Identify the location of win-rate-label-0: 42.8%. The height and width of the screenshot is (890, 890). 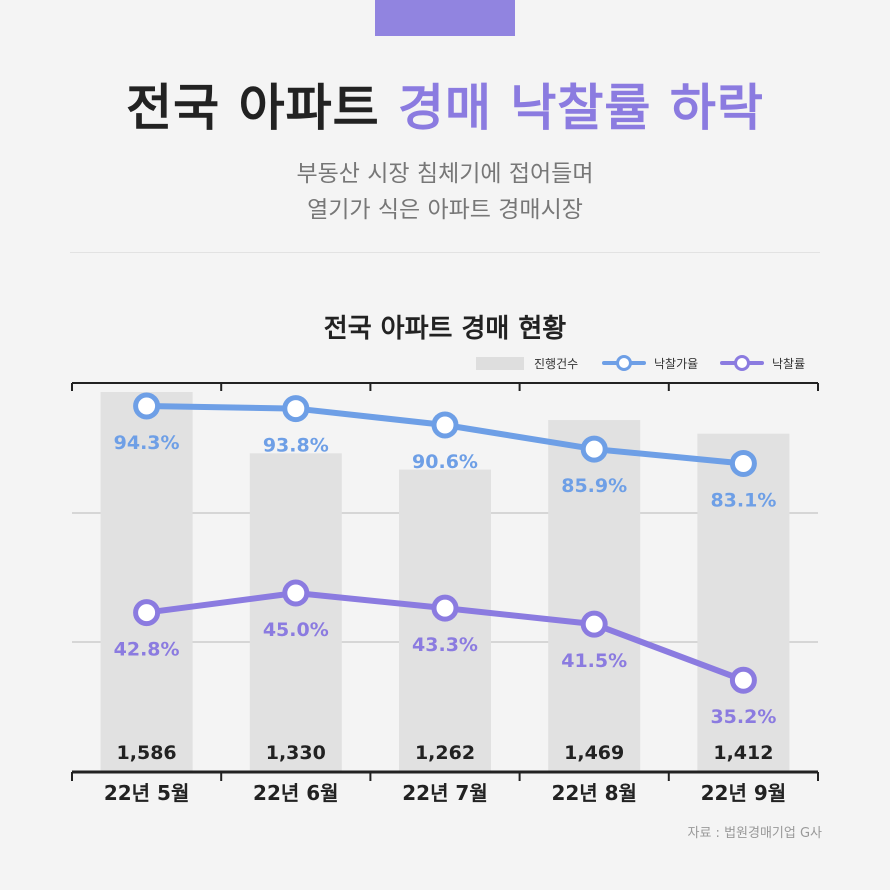
(147, 650).